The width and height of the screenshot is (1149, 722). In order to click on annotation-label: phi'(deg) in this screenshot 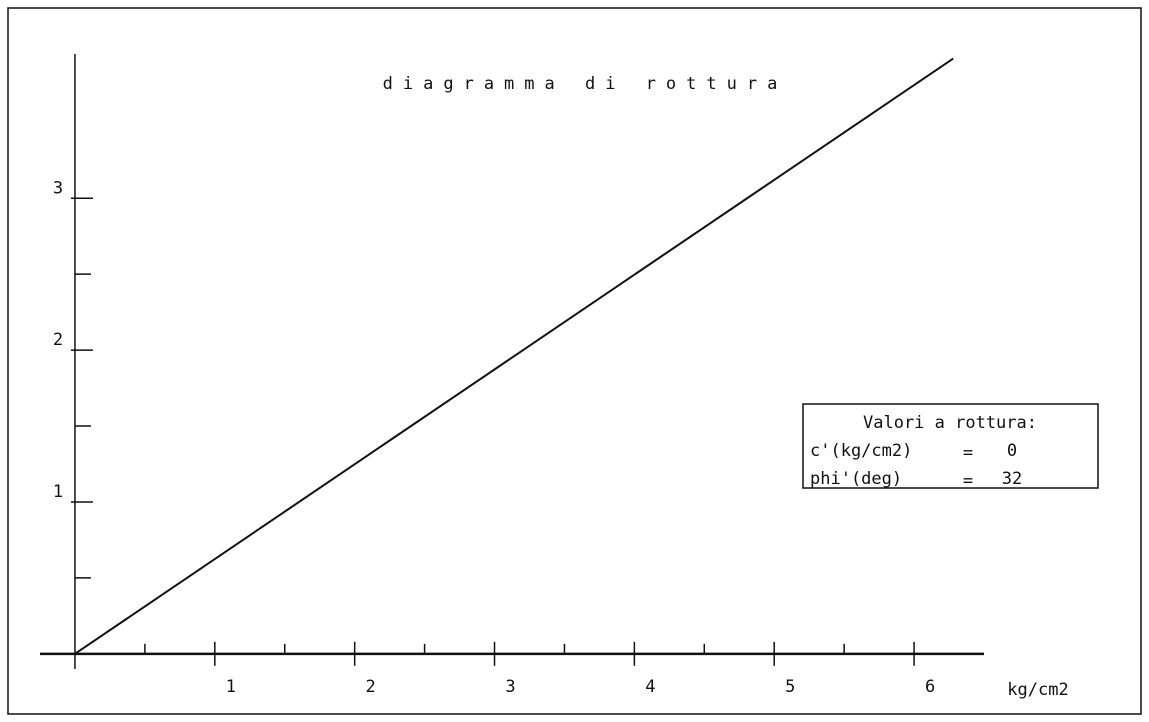, I will do `click(856, 479)`.